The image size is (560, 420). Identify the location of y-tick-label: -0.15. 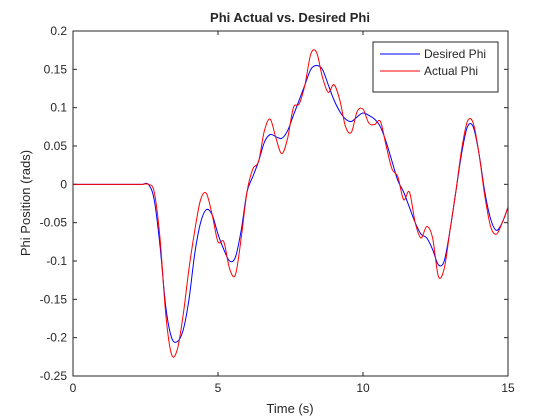
(54, 299).